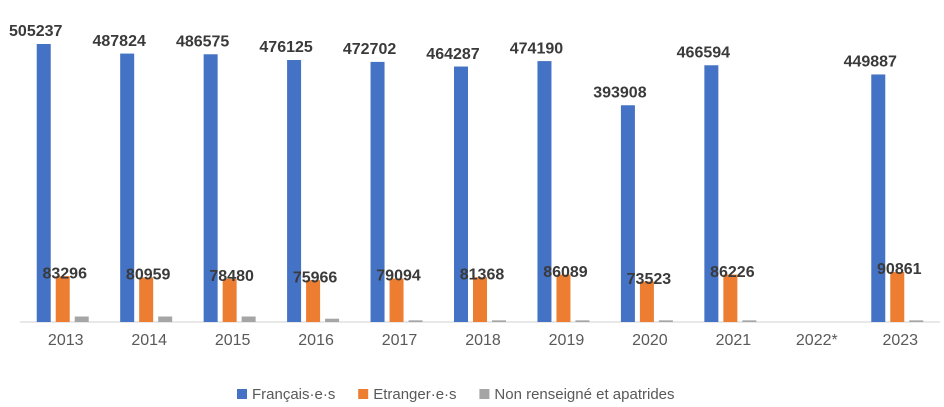 The width and height of the screenshot is (944, 407). What do you see at coordinates (233, 340) in the screenshot?
I see `x-tick-label: 2015` at bounding box center [233, 340].